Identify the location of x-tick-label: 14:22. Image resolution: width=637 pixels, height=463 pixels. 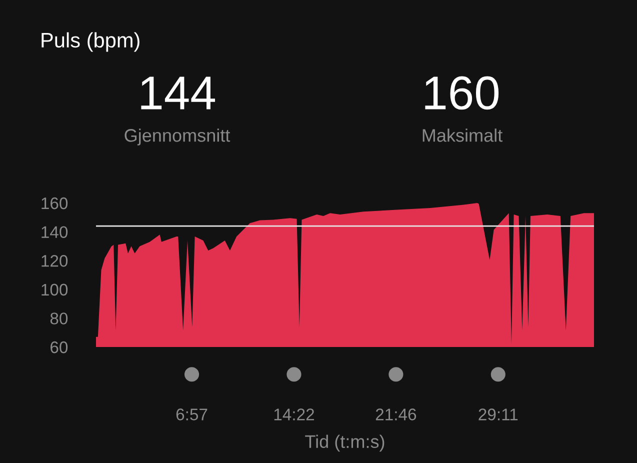
(294, 414).